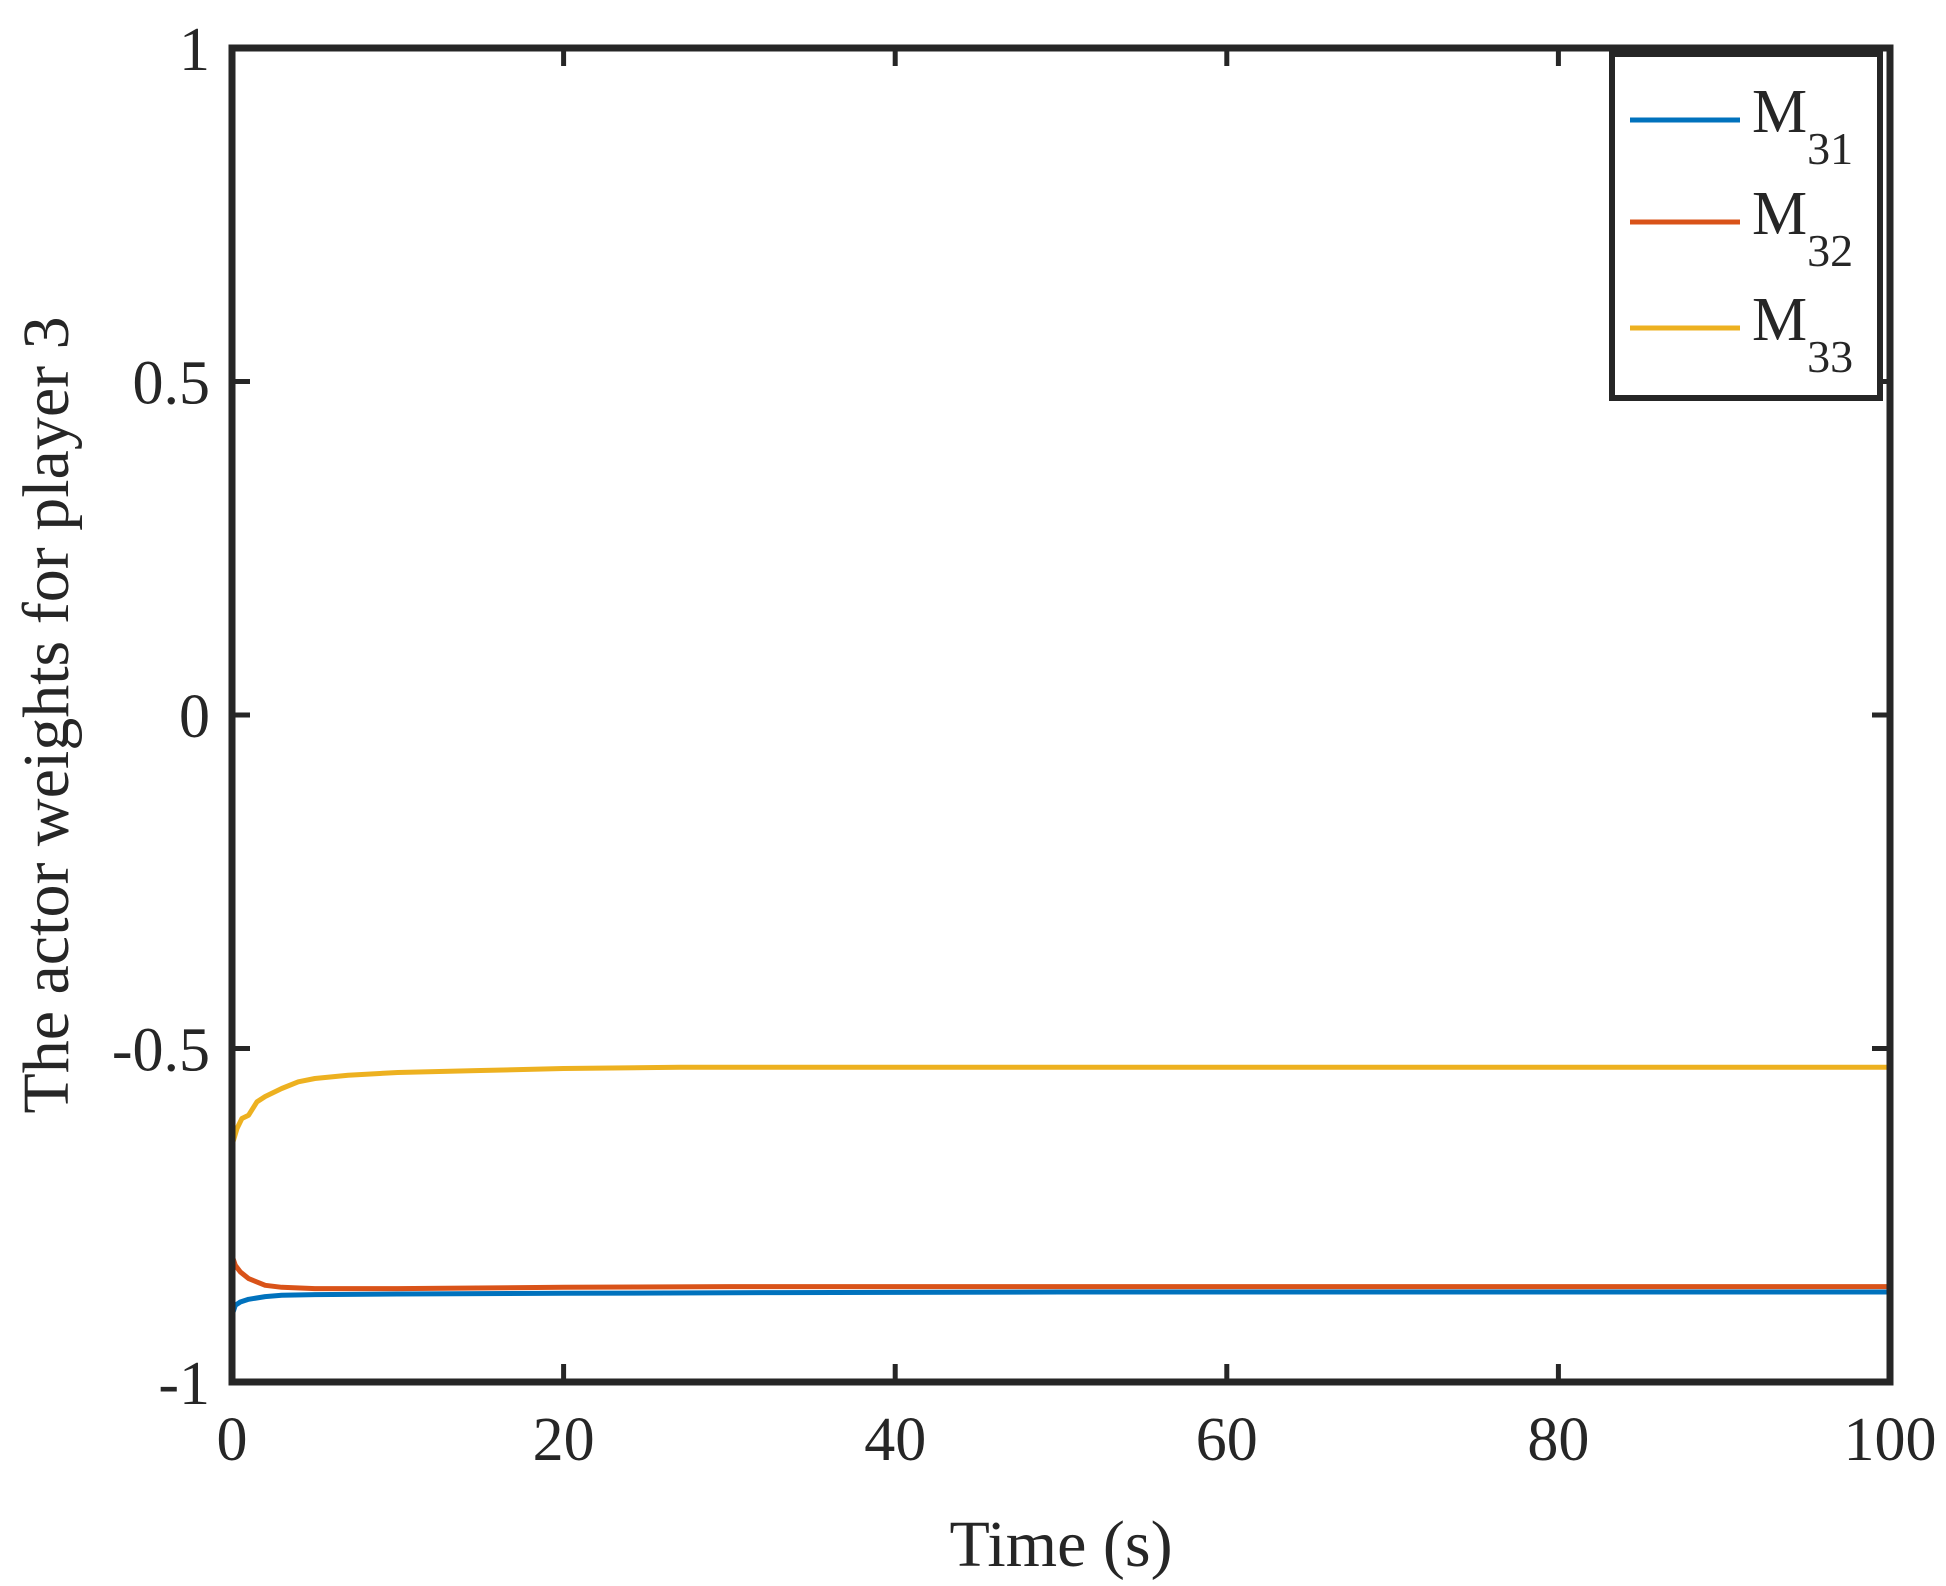  I want to click on y-tick-label: 0.5, so click(172, 384).